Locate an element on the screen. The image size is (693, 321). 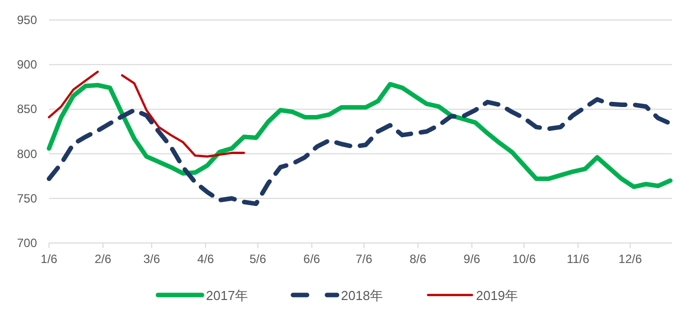
x-tick-label: 10/6 is located at coordinates (524, 259).